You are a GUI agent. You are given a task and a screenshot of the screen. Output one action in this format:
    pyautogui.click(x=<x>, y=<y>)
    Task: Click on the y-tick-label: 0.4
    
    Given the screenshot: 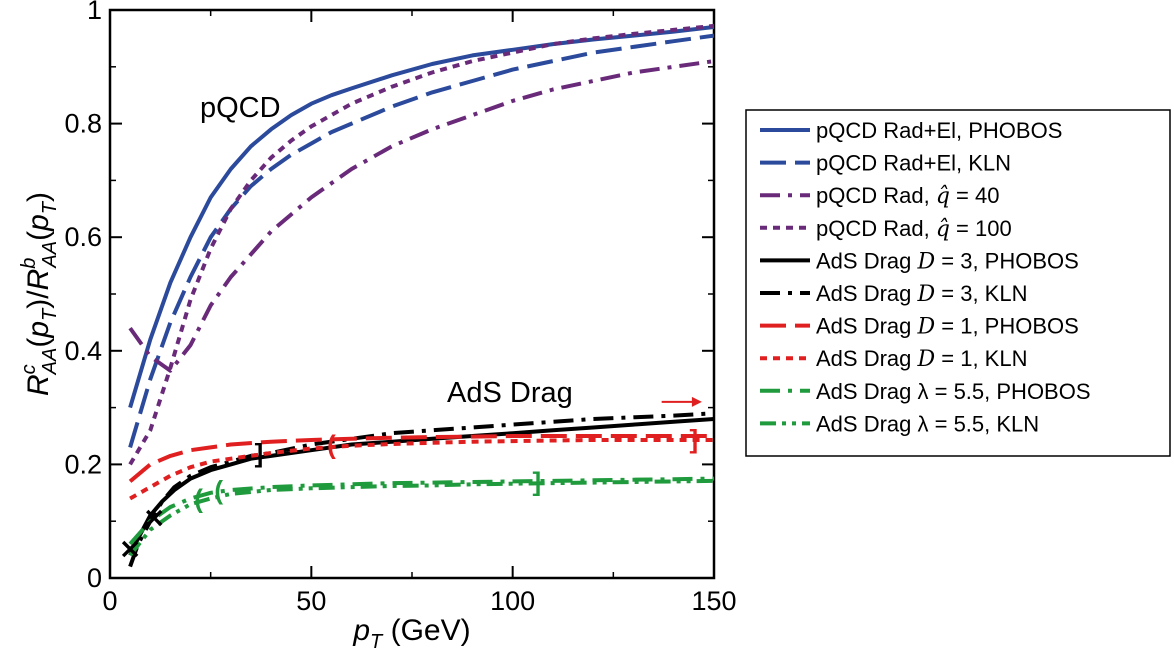 What is the action you would take?
    pyautogui.click(x=83, y=351)
    